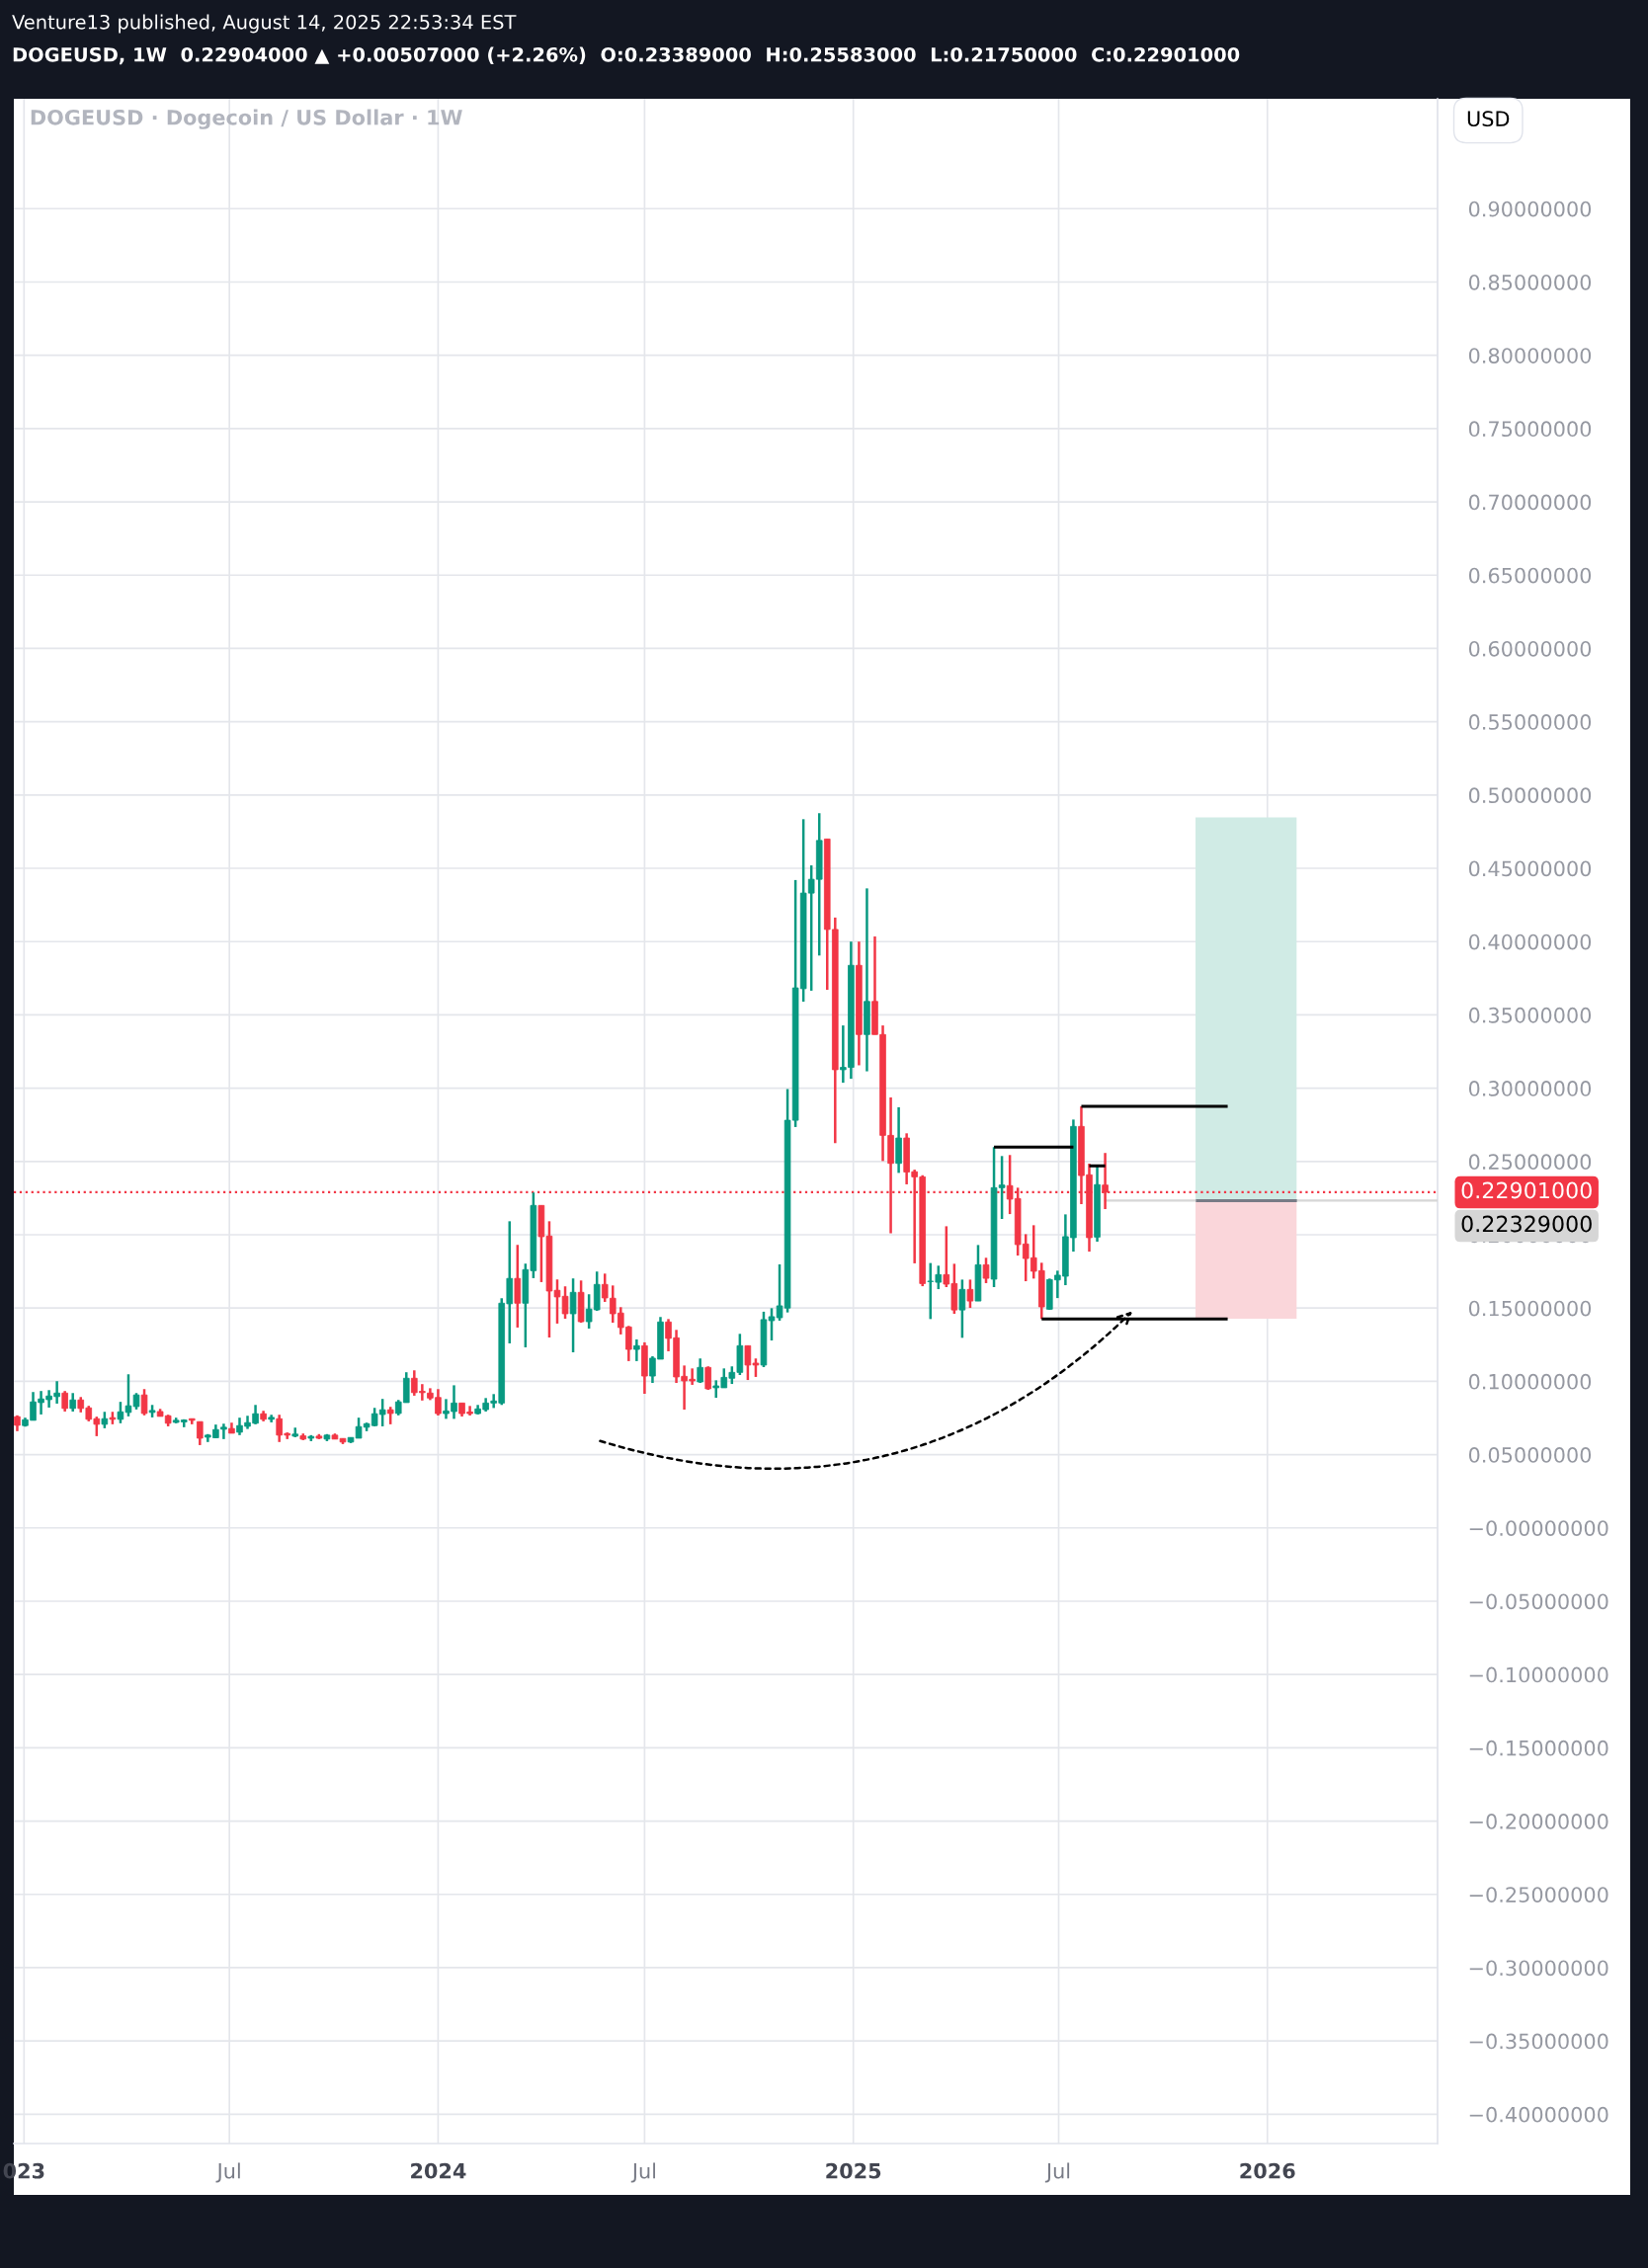  Describe the element at coordinates (1530, 1162) in the screenshot. I see `y-tick-label: 0.25000000` at that location.